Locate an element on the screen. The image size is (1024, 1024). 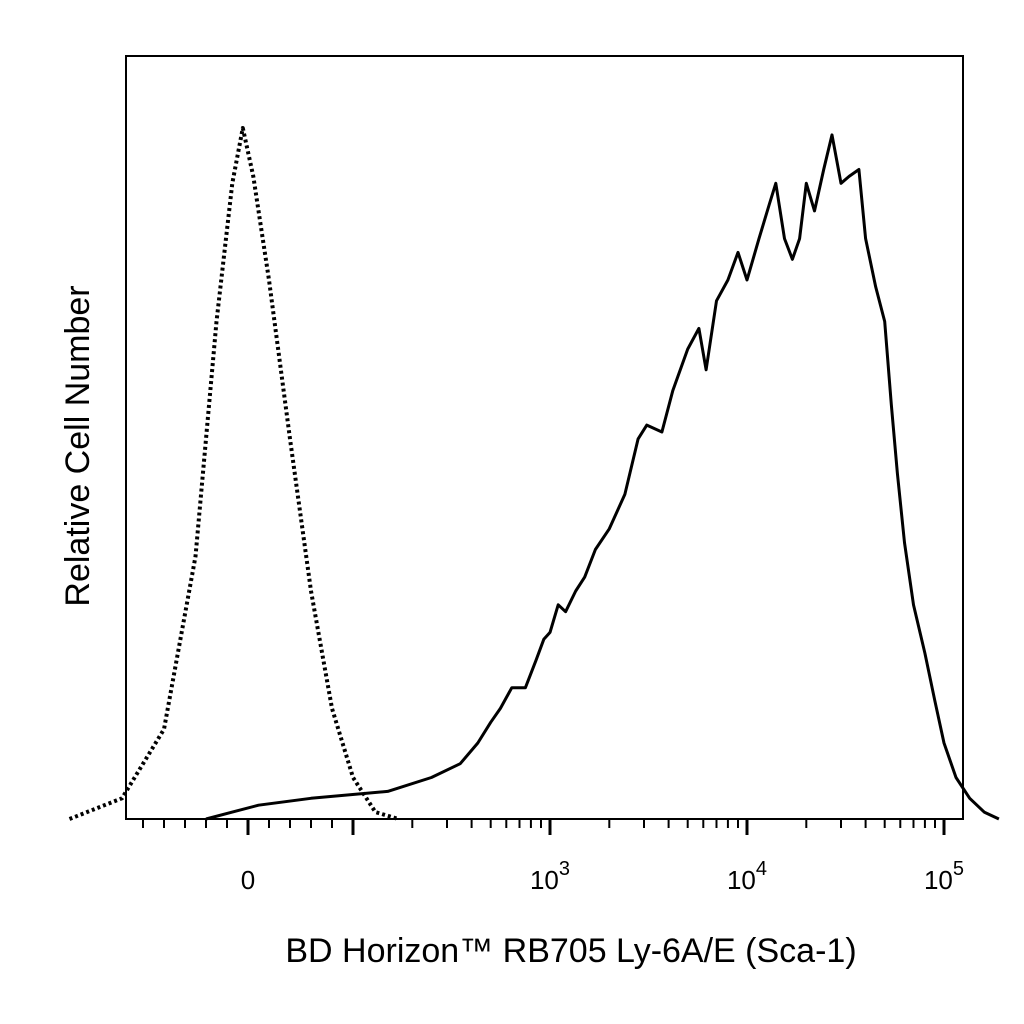
x-tick-label-1: 10³ is located at coordinates (550, 876).